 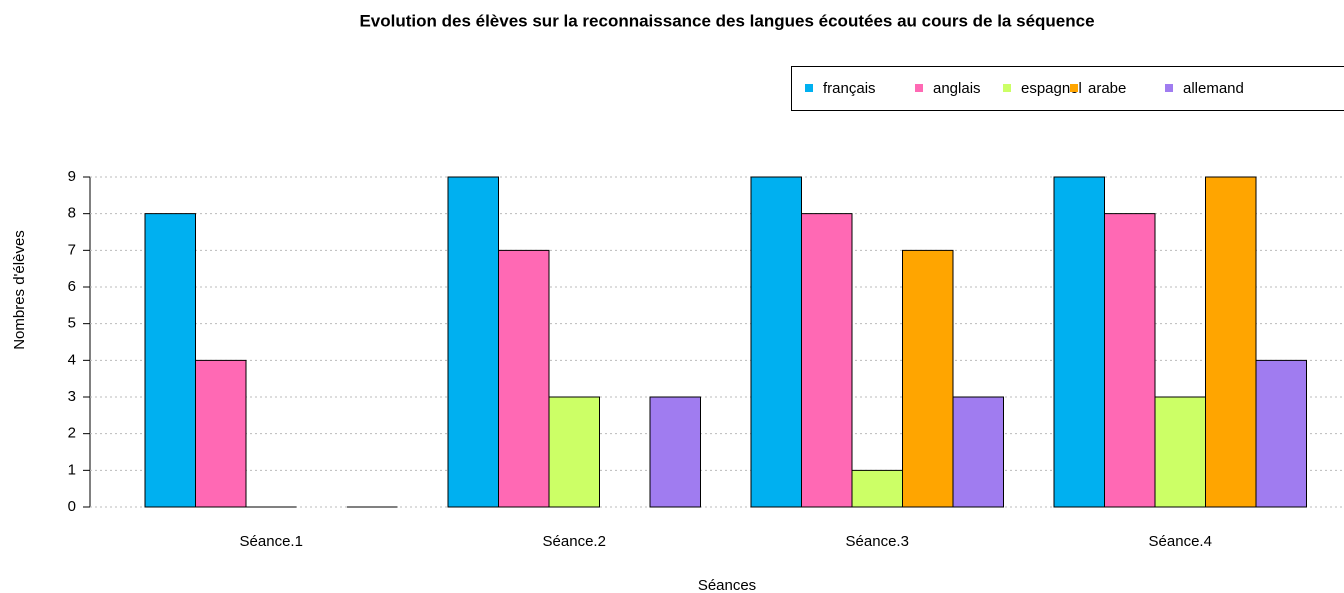 I want to click on legend-label: français, so click(x=849, y=88).